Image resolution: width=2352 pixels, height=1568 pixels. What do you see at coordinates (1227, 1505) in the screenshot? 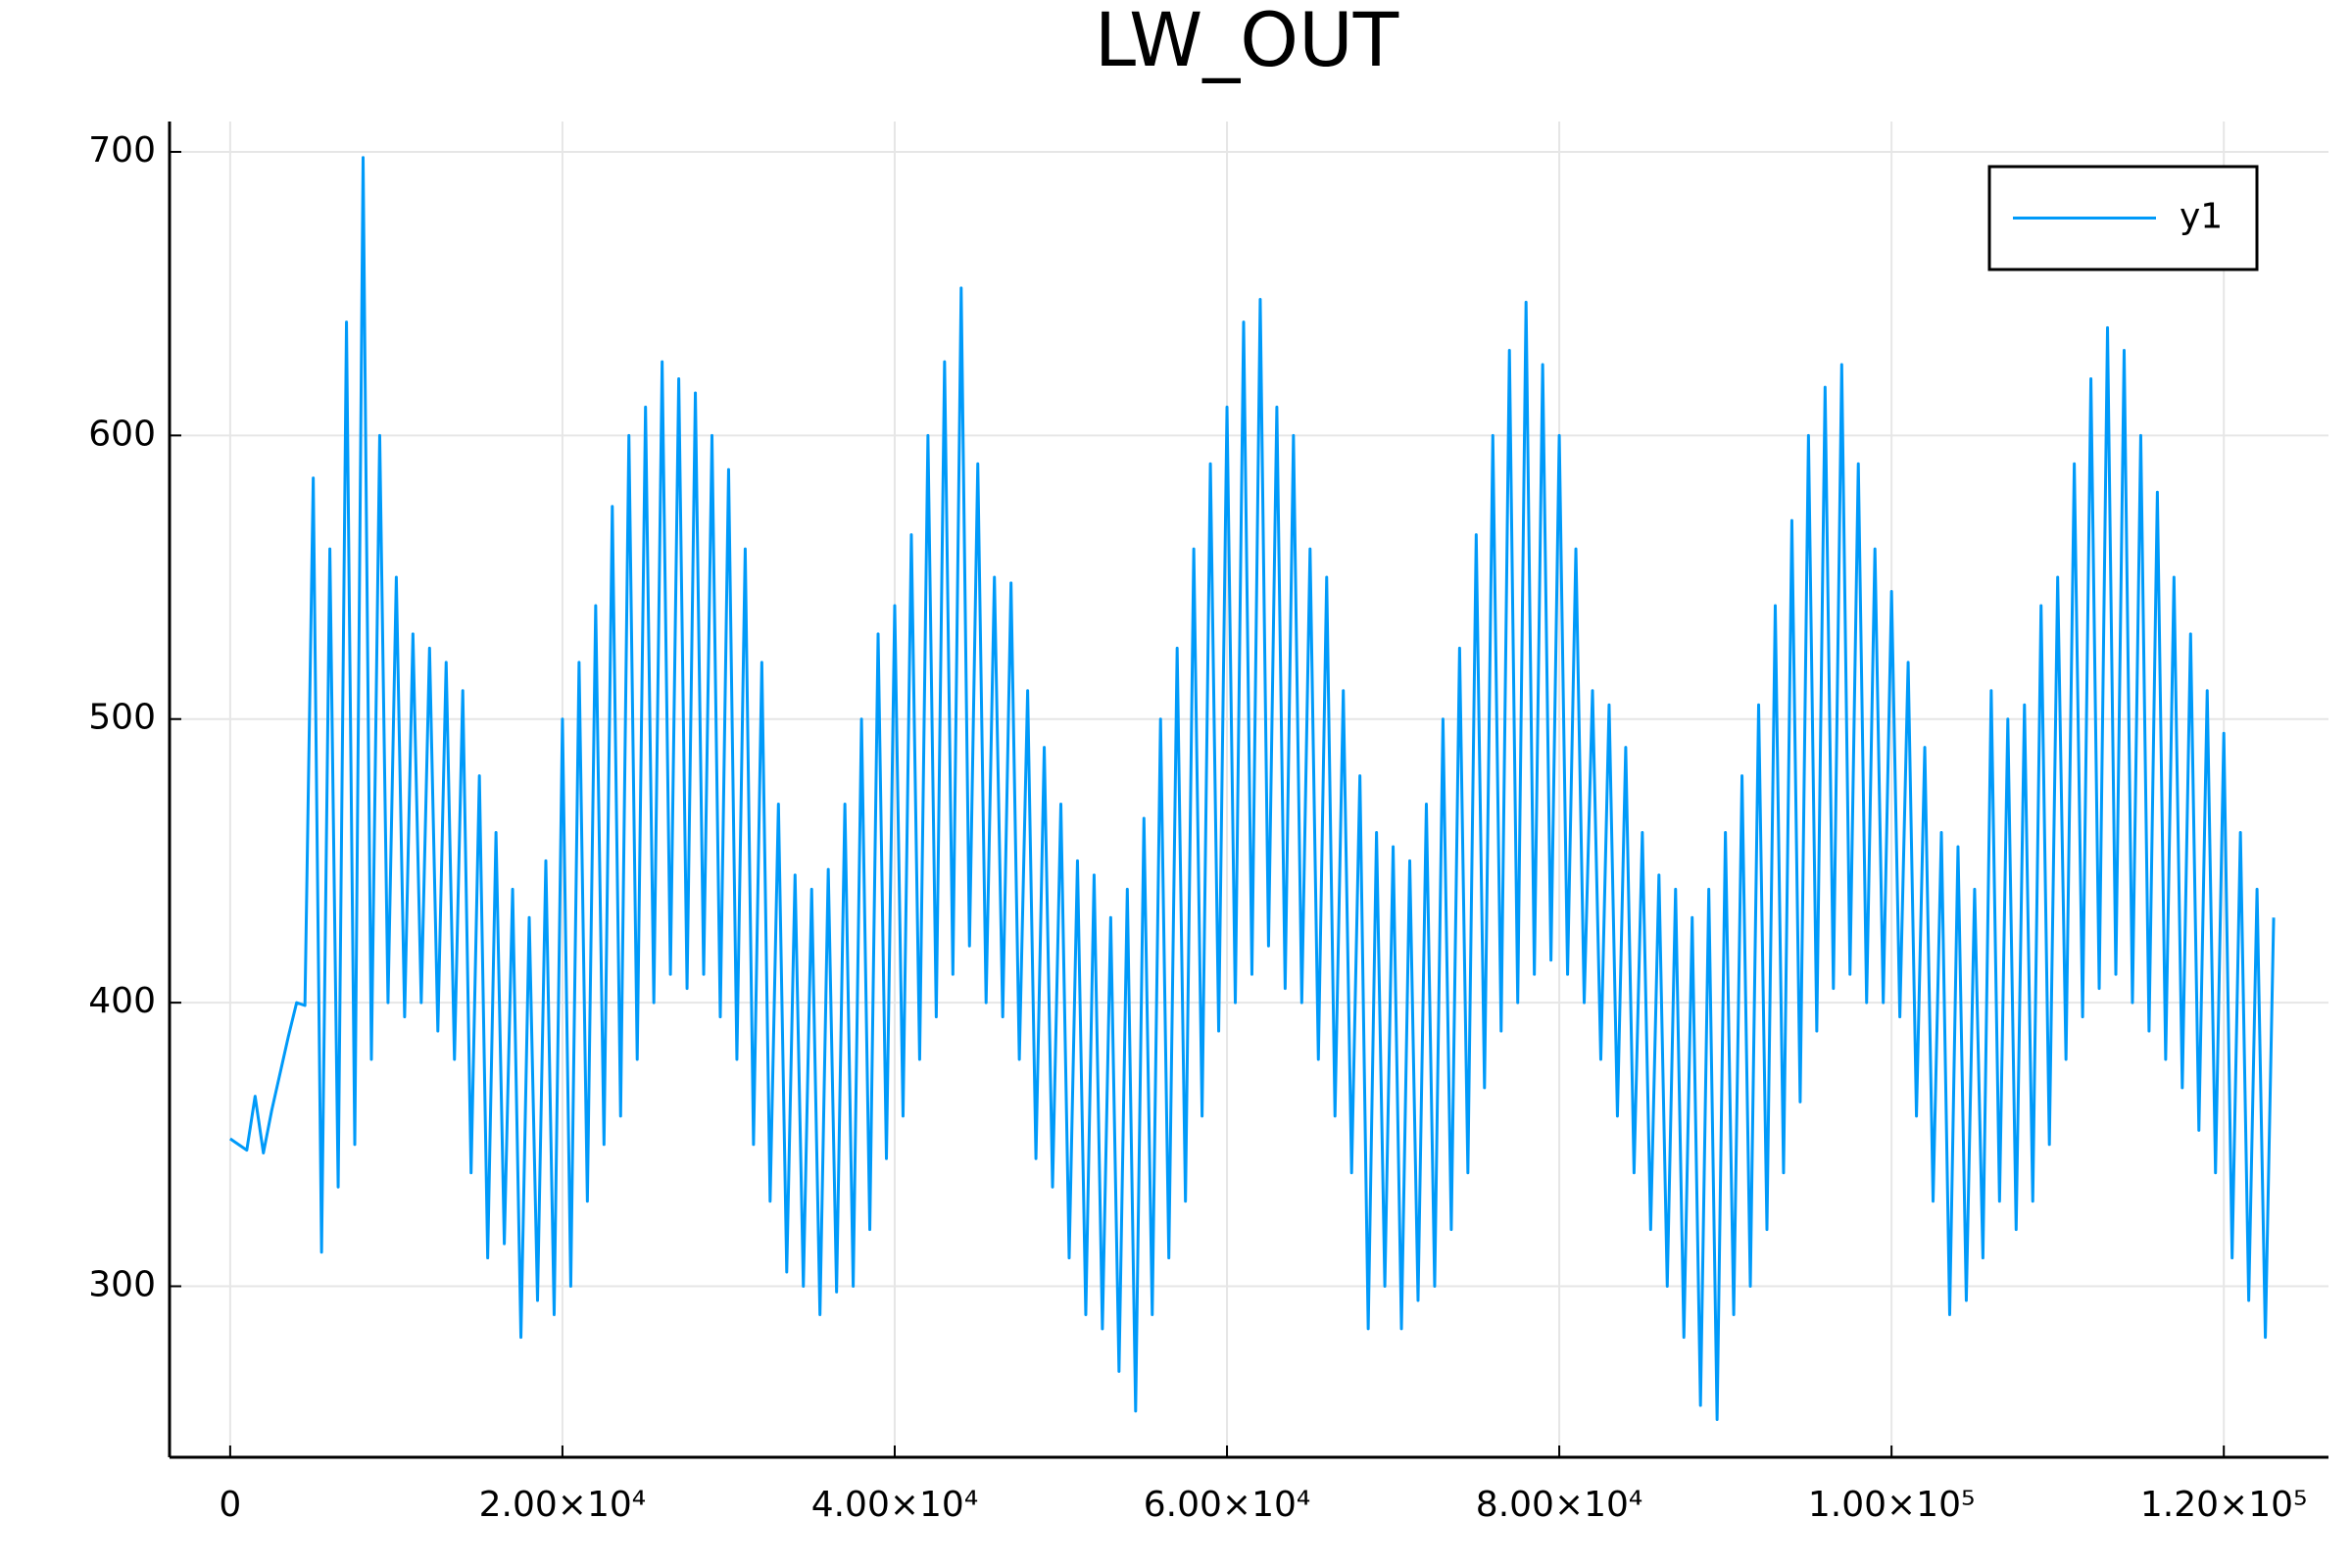
I see `x-tick-label: 6.00×10⁴` at bounding box center [1227, 1505].